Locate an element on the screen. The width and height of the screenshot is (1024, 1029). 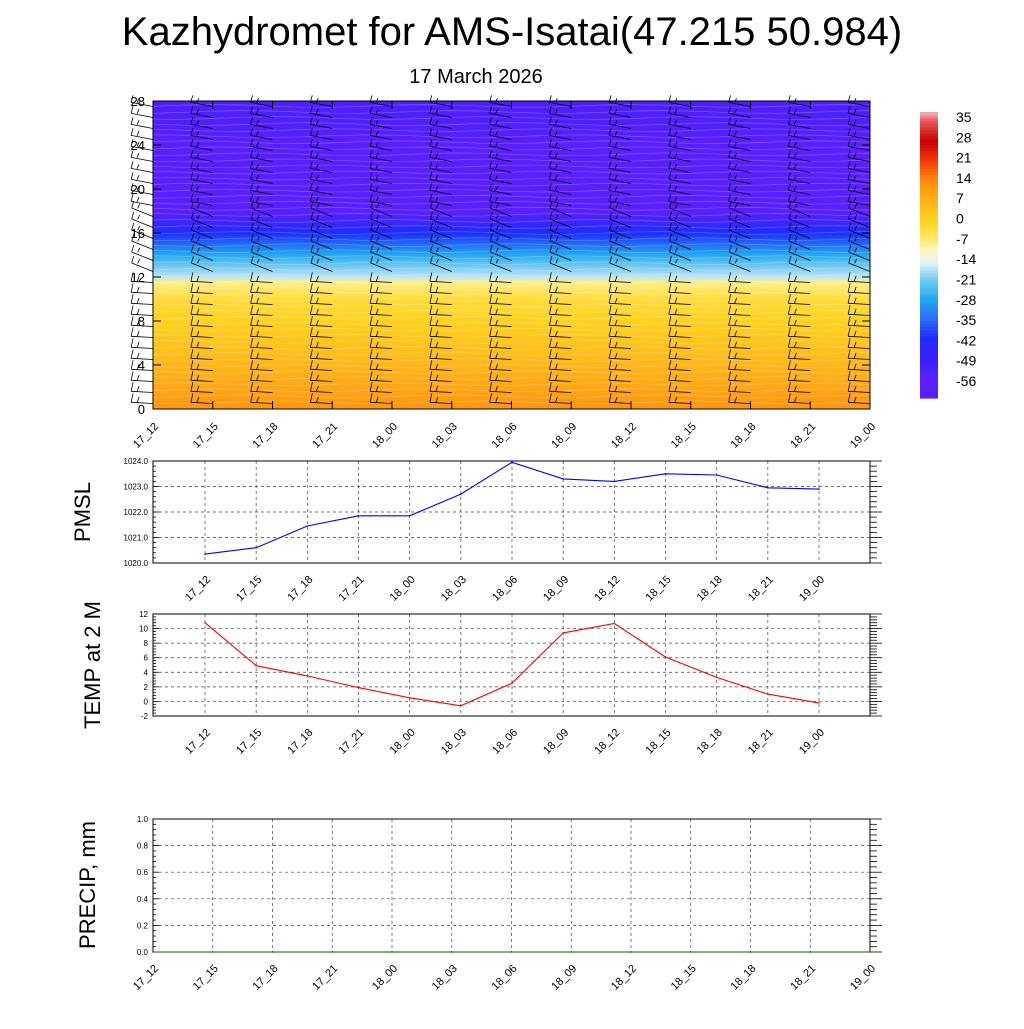
y-tick-label: 1023.0 is located at coordinates (136, 487).